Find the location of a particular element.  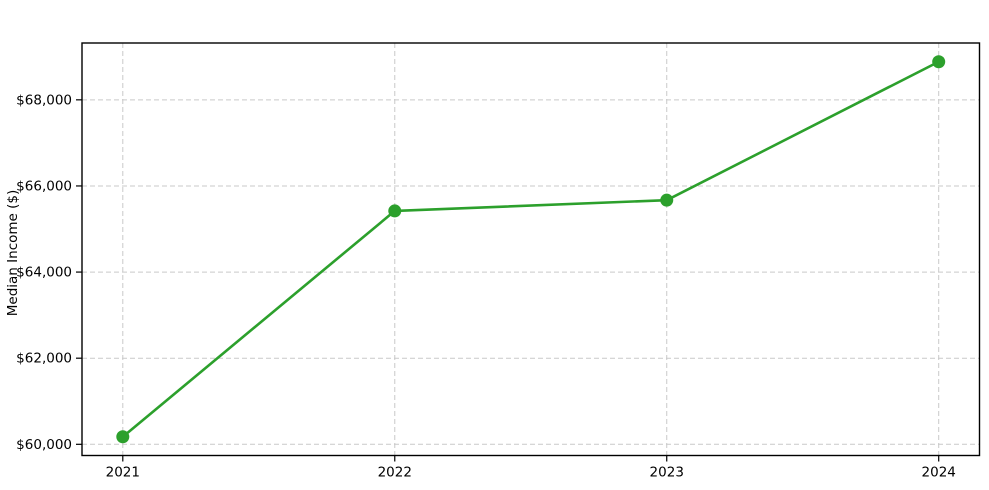

y-tick-label: $64,000 is located at coordinates (44, 273).